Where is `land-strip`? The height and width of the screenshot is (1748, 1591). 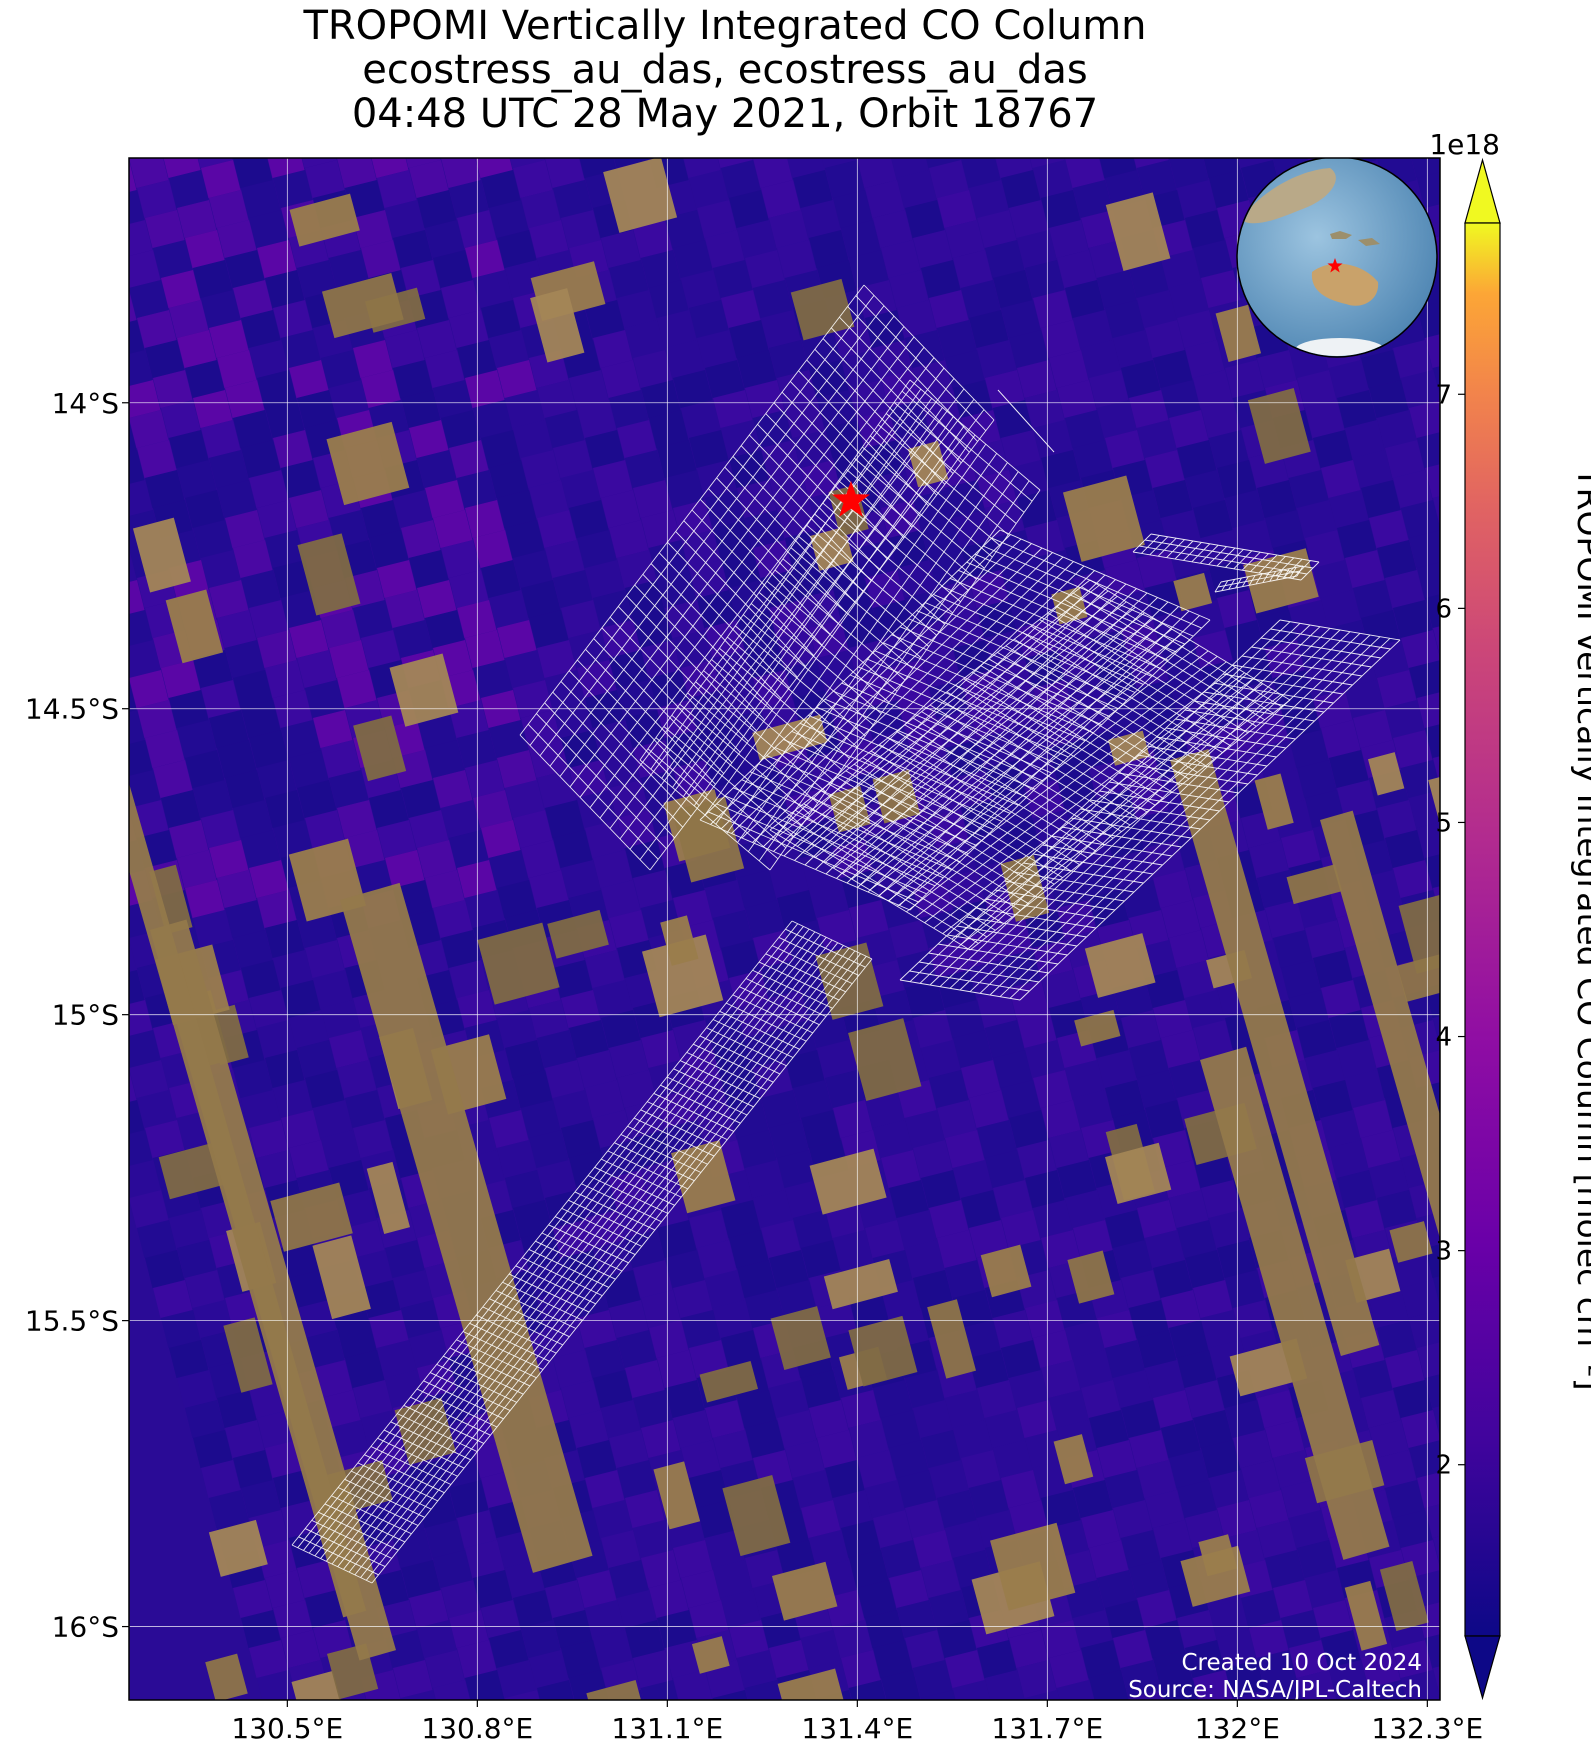
land-strip is located at coordinates (1275, 1052).